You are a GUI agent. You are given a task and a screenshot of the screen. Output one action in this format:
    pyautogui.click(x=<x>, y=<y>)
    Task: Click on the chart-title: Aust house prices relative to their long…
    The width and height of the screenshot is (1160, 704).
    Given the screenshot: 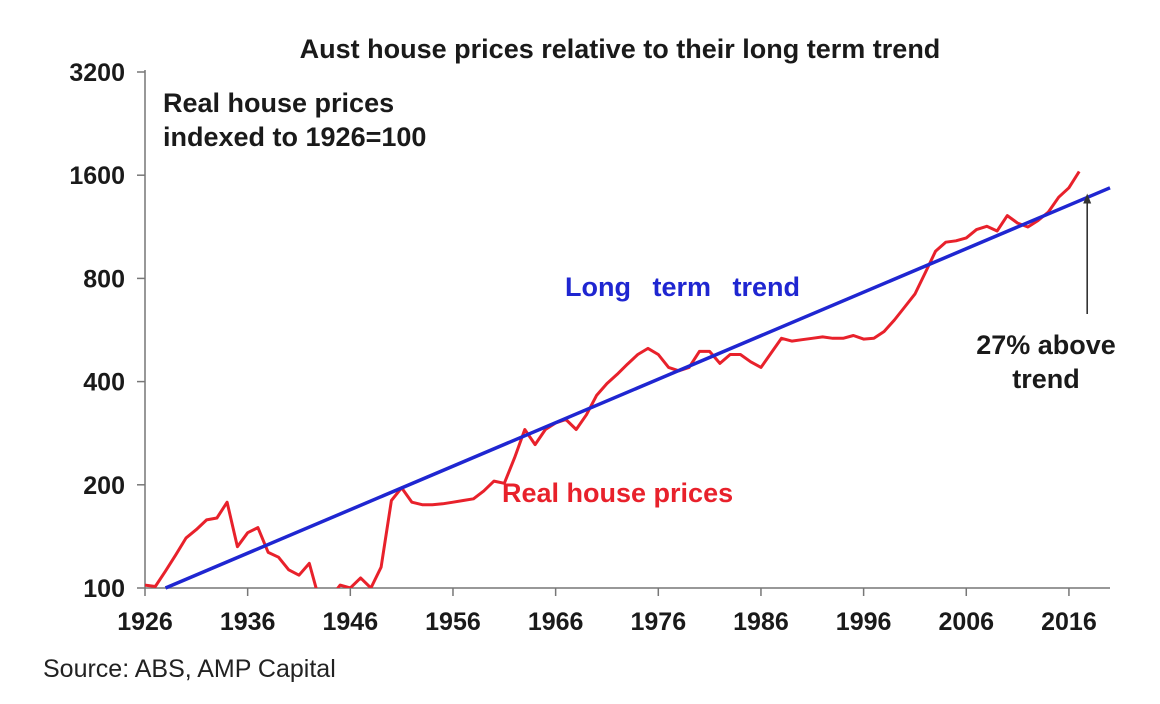 What is the action you would take?
    pyautogui.click(x=620, y=49)
    